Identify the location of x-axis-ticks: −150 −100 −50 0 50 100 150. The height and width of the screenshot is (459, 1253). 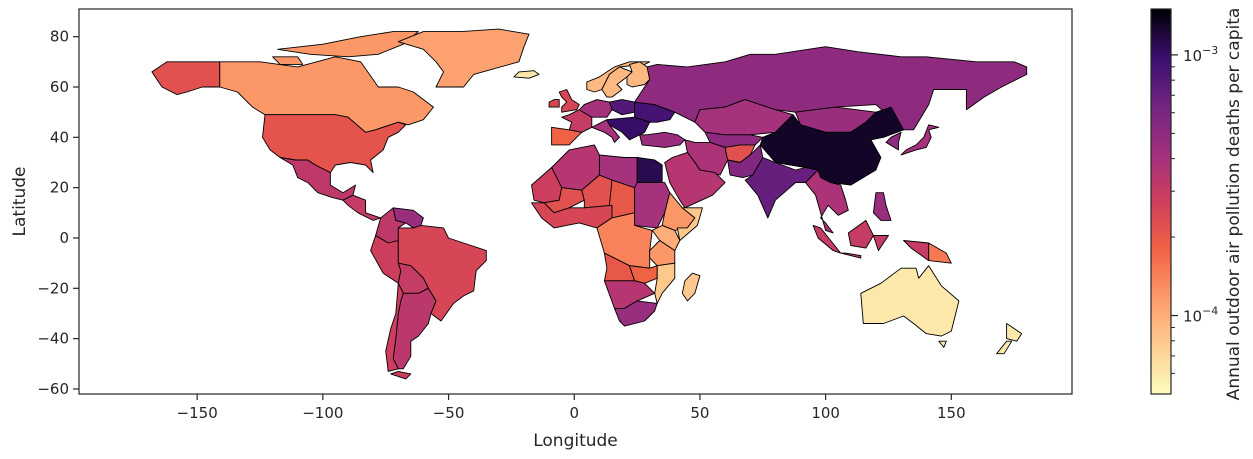
(571, 408).